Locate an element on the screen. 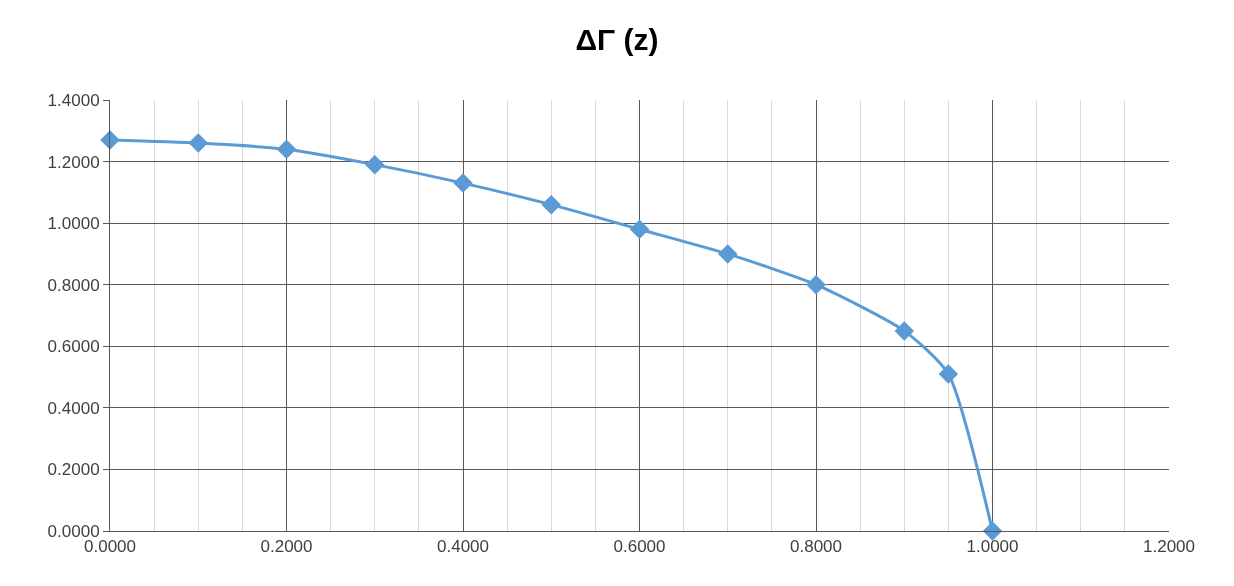  y-tick-label: 1.4000 is located at coordinates (73, 100).